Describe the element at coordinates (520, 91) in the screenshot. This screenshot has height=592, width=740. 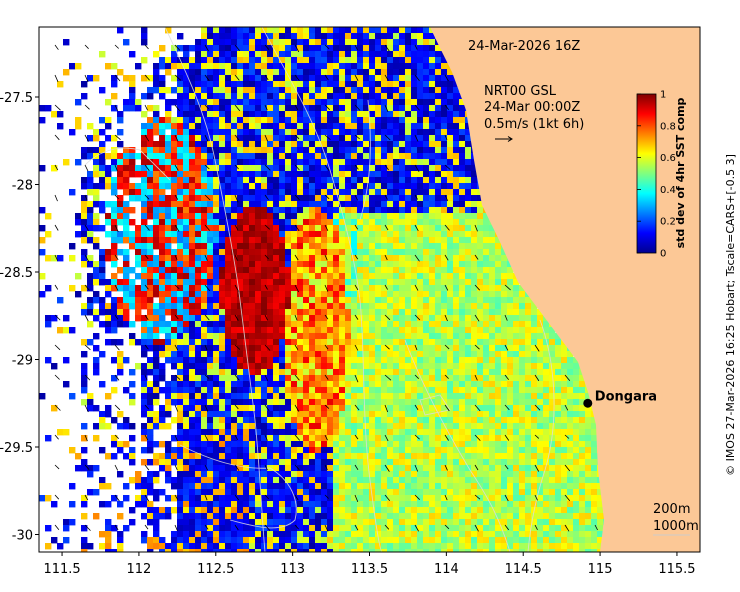
I see `wind-source-label: NRT00 GSL` at that location.